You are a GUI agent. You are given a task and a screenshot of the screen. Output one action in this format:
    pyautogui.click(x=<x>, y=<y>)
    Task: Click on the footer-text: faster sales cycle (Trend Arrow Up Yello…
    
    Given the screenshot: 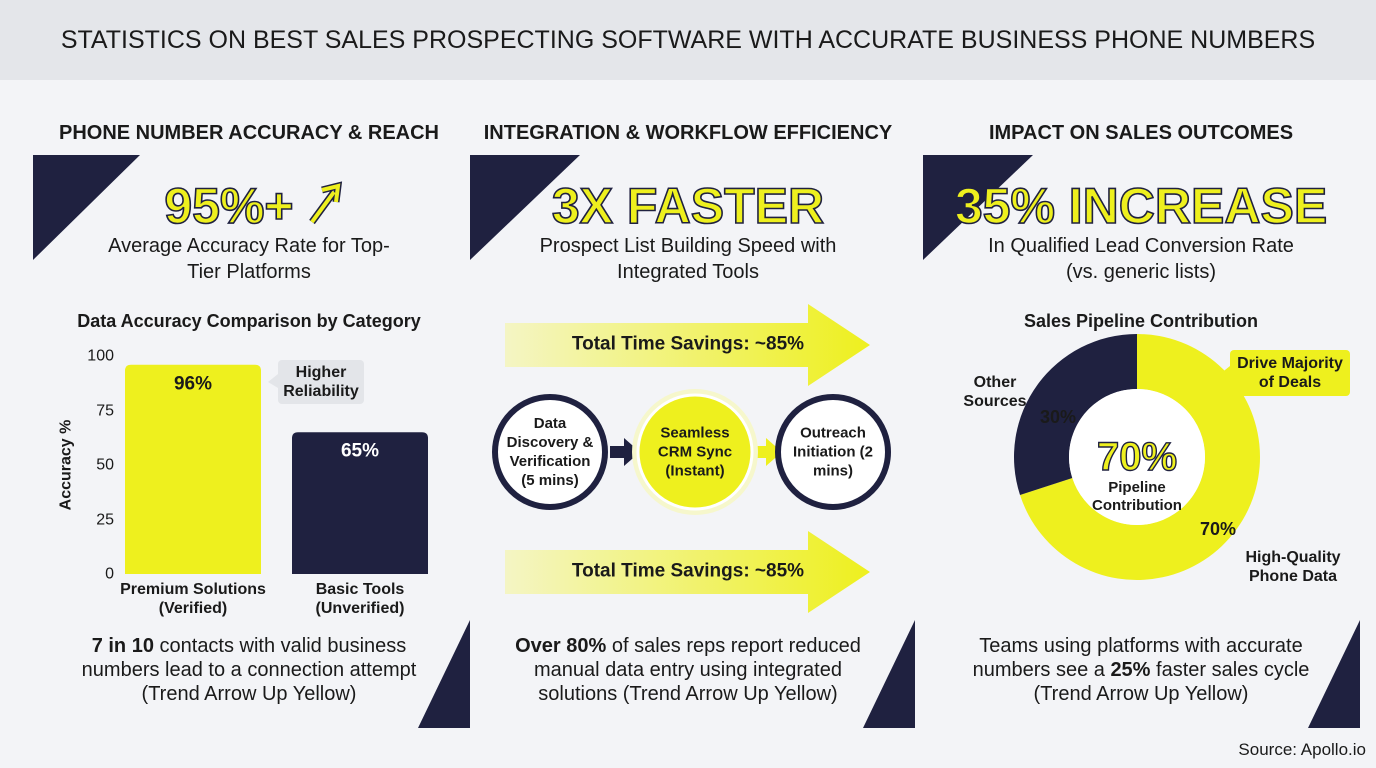 What is the action you would take?
    pyautogui.click(x=1171, y=682)
    